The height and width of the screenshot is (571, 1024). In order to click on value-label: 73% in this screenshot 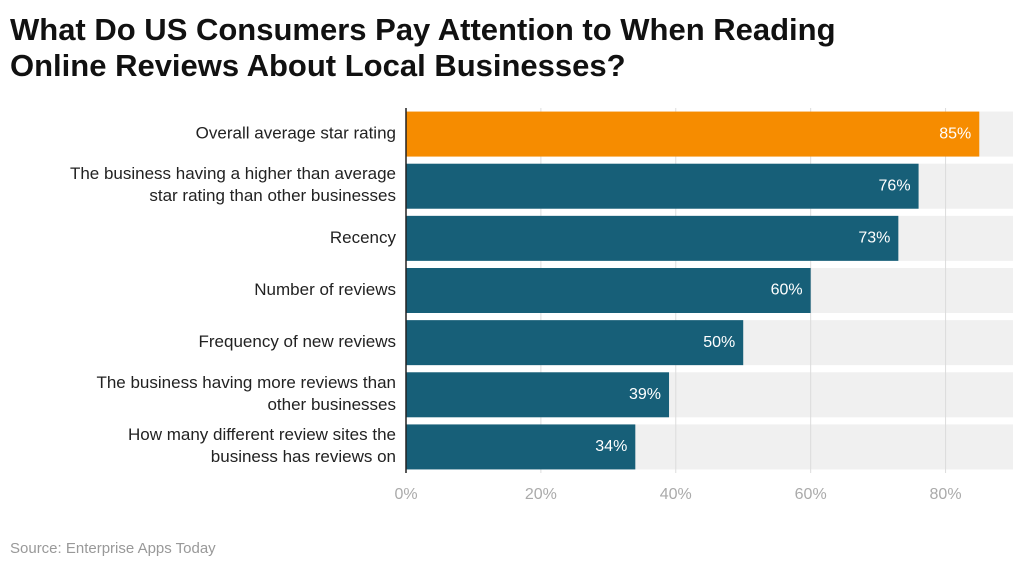, I will do `click(874, 238)`.